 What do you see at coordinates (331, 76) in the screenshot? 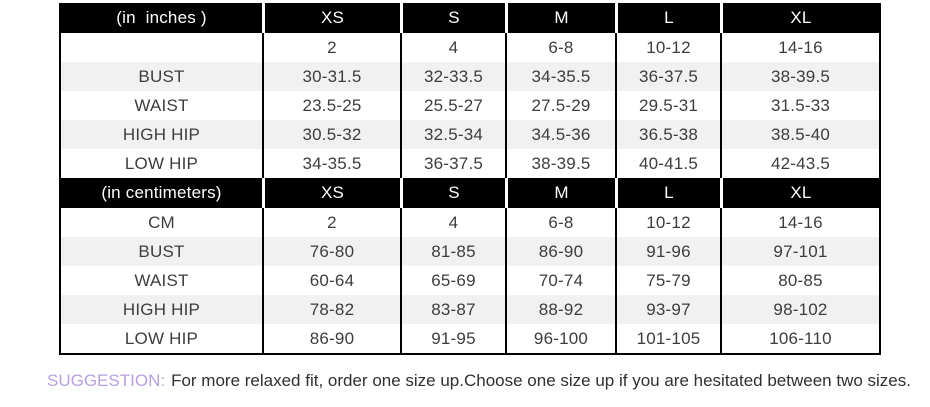
I see `size-cell: 30-31.5` at bounding box center [331, 76].